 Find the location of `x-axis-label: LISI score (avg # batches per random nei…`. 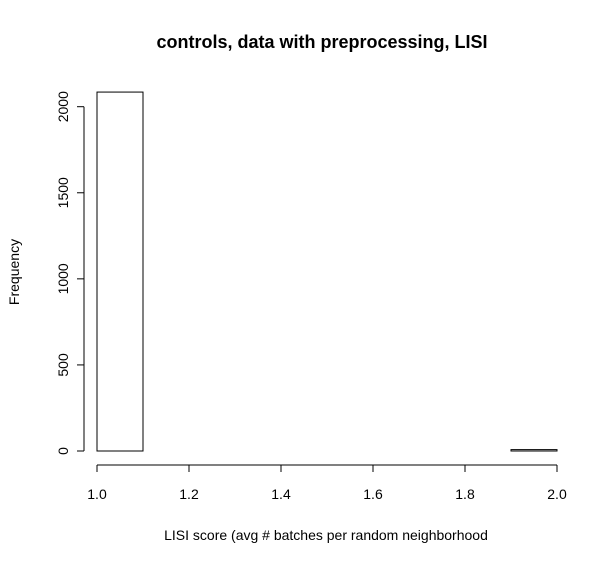

x-axis-label: LISI score (avg # batches per random nei… is located at coordinates (326, 535).